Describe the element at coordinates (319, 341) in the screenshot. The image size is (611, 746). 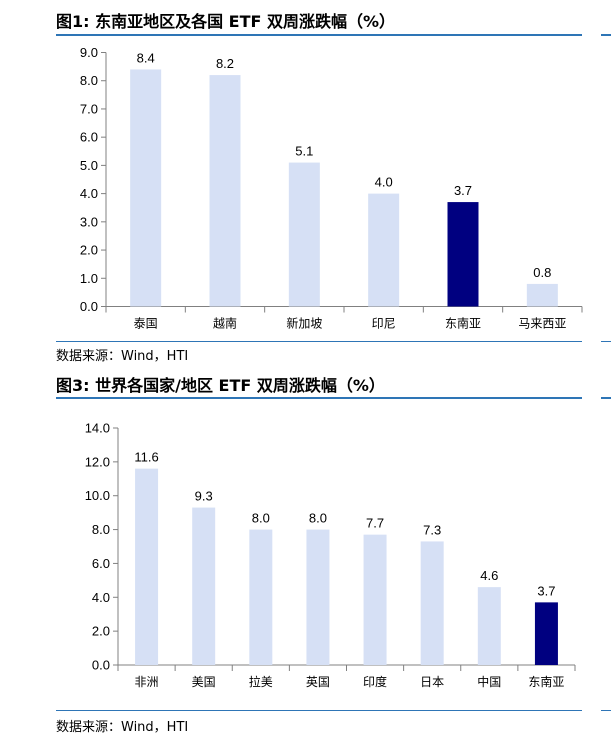
I see `chart-1-bottom-rule` at that location.